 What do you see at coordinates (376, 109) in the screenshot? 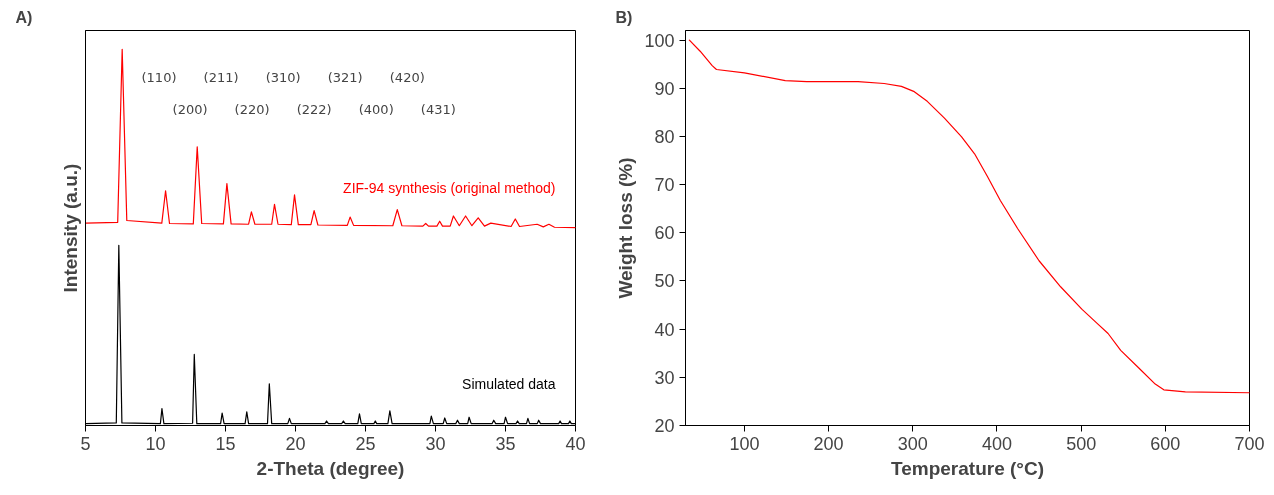
I see `annotation: (400)` at bounding box center [376, 109].